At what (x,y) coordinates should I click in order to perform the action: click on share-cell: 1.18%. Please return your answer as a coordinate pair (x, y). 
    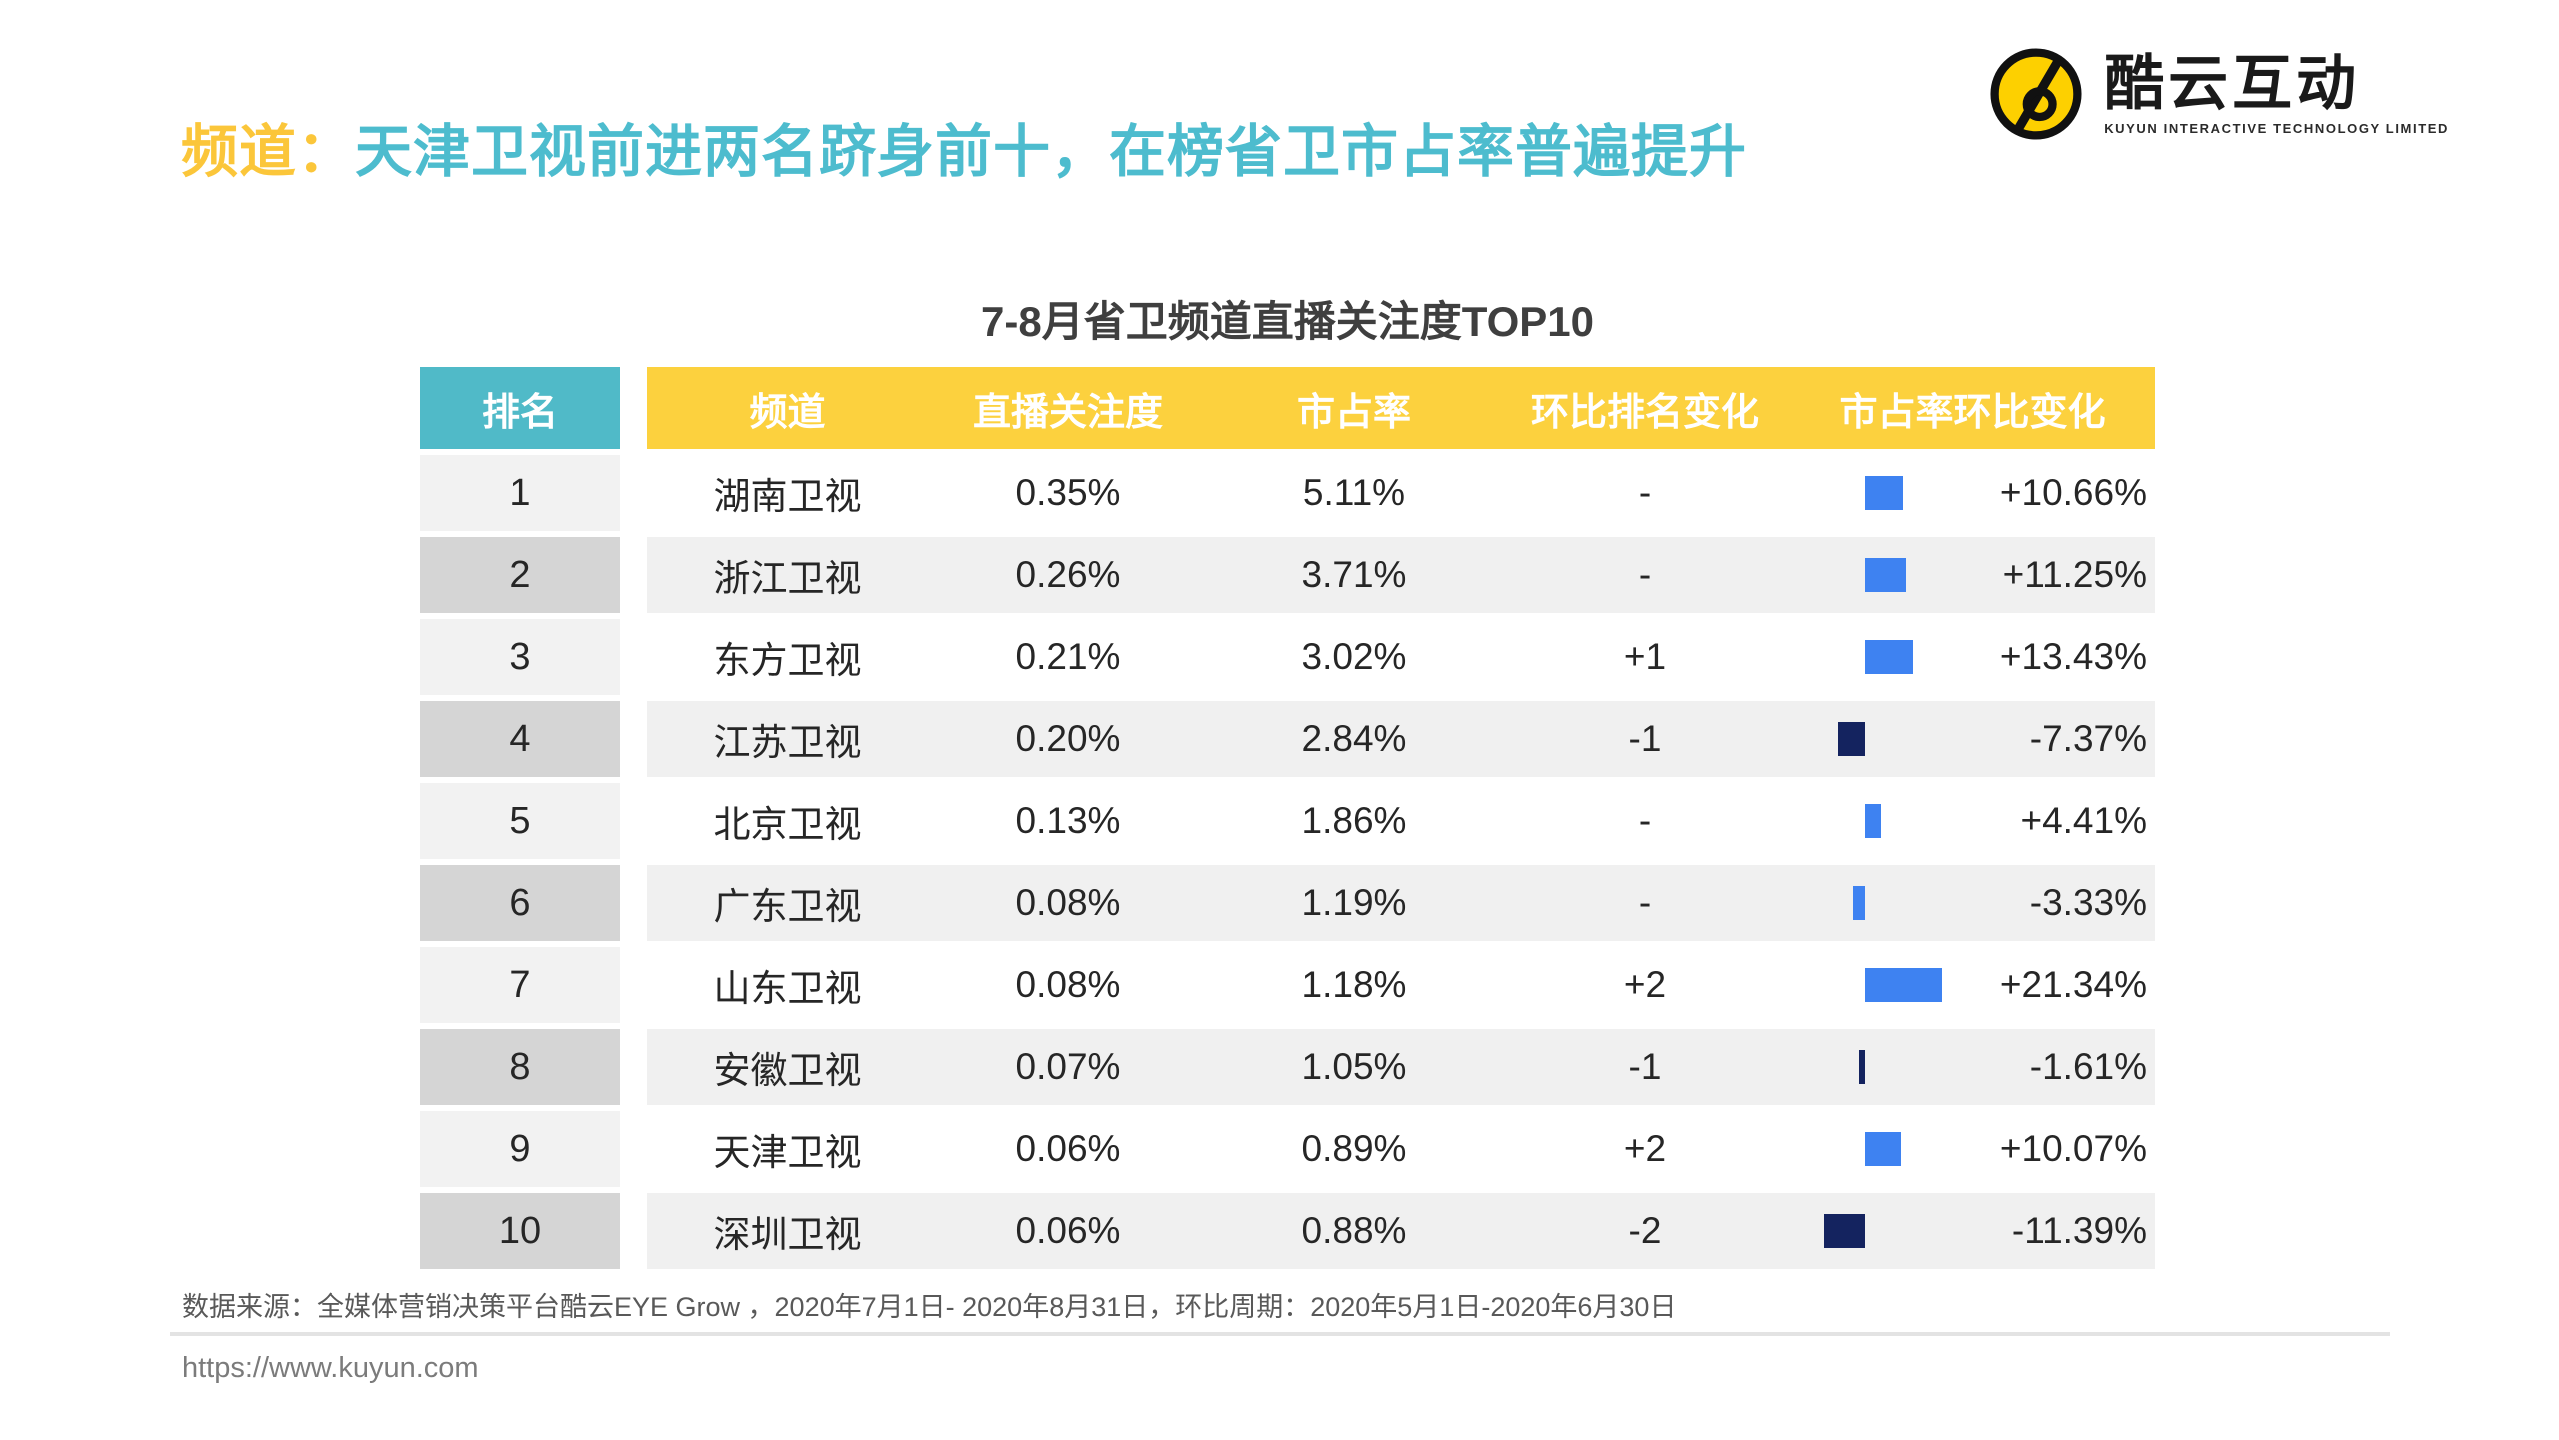
    Looking at the image, I should click on (1354, 984).